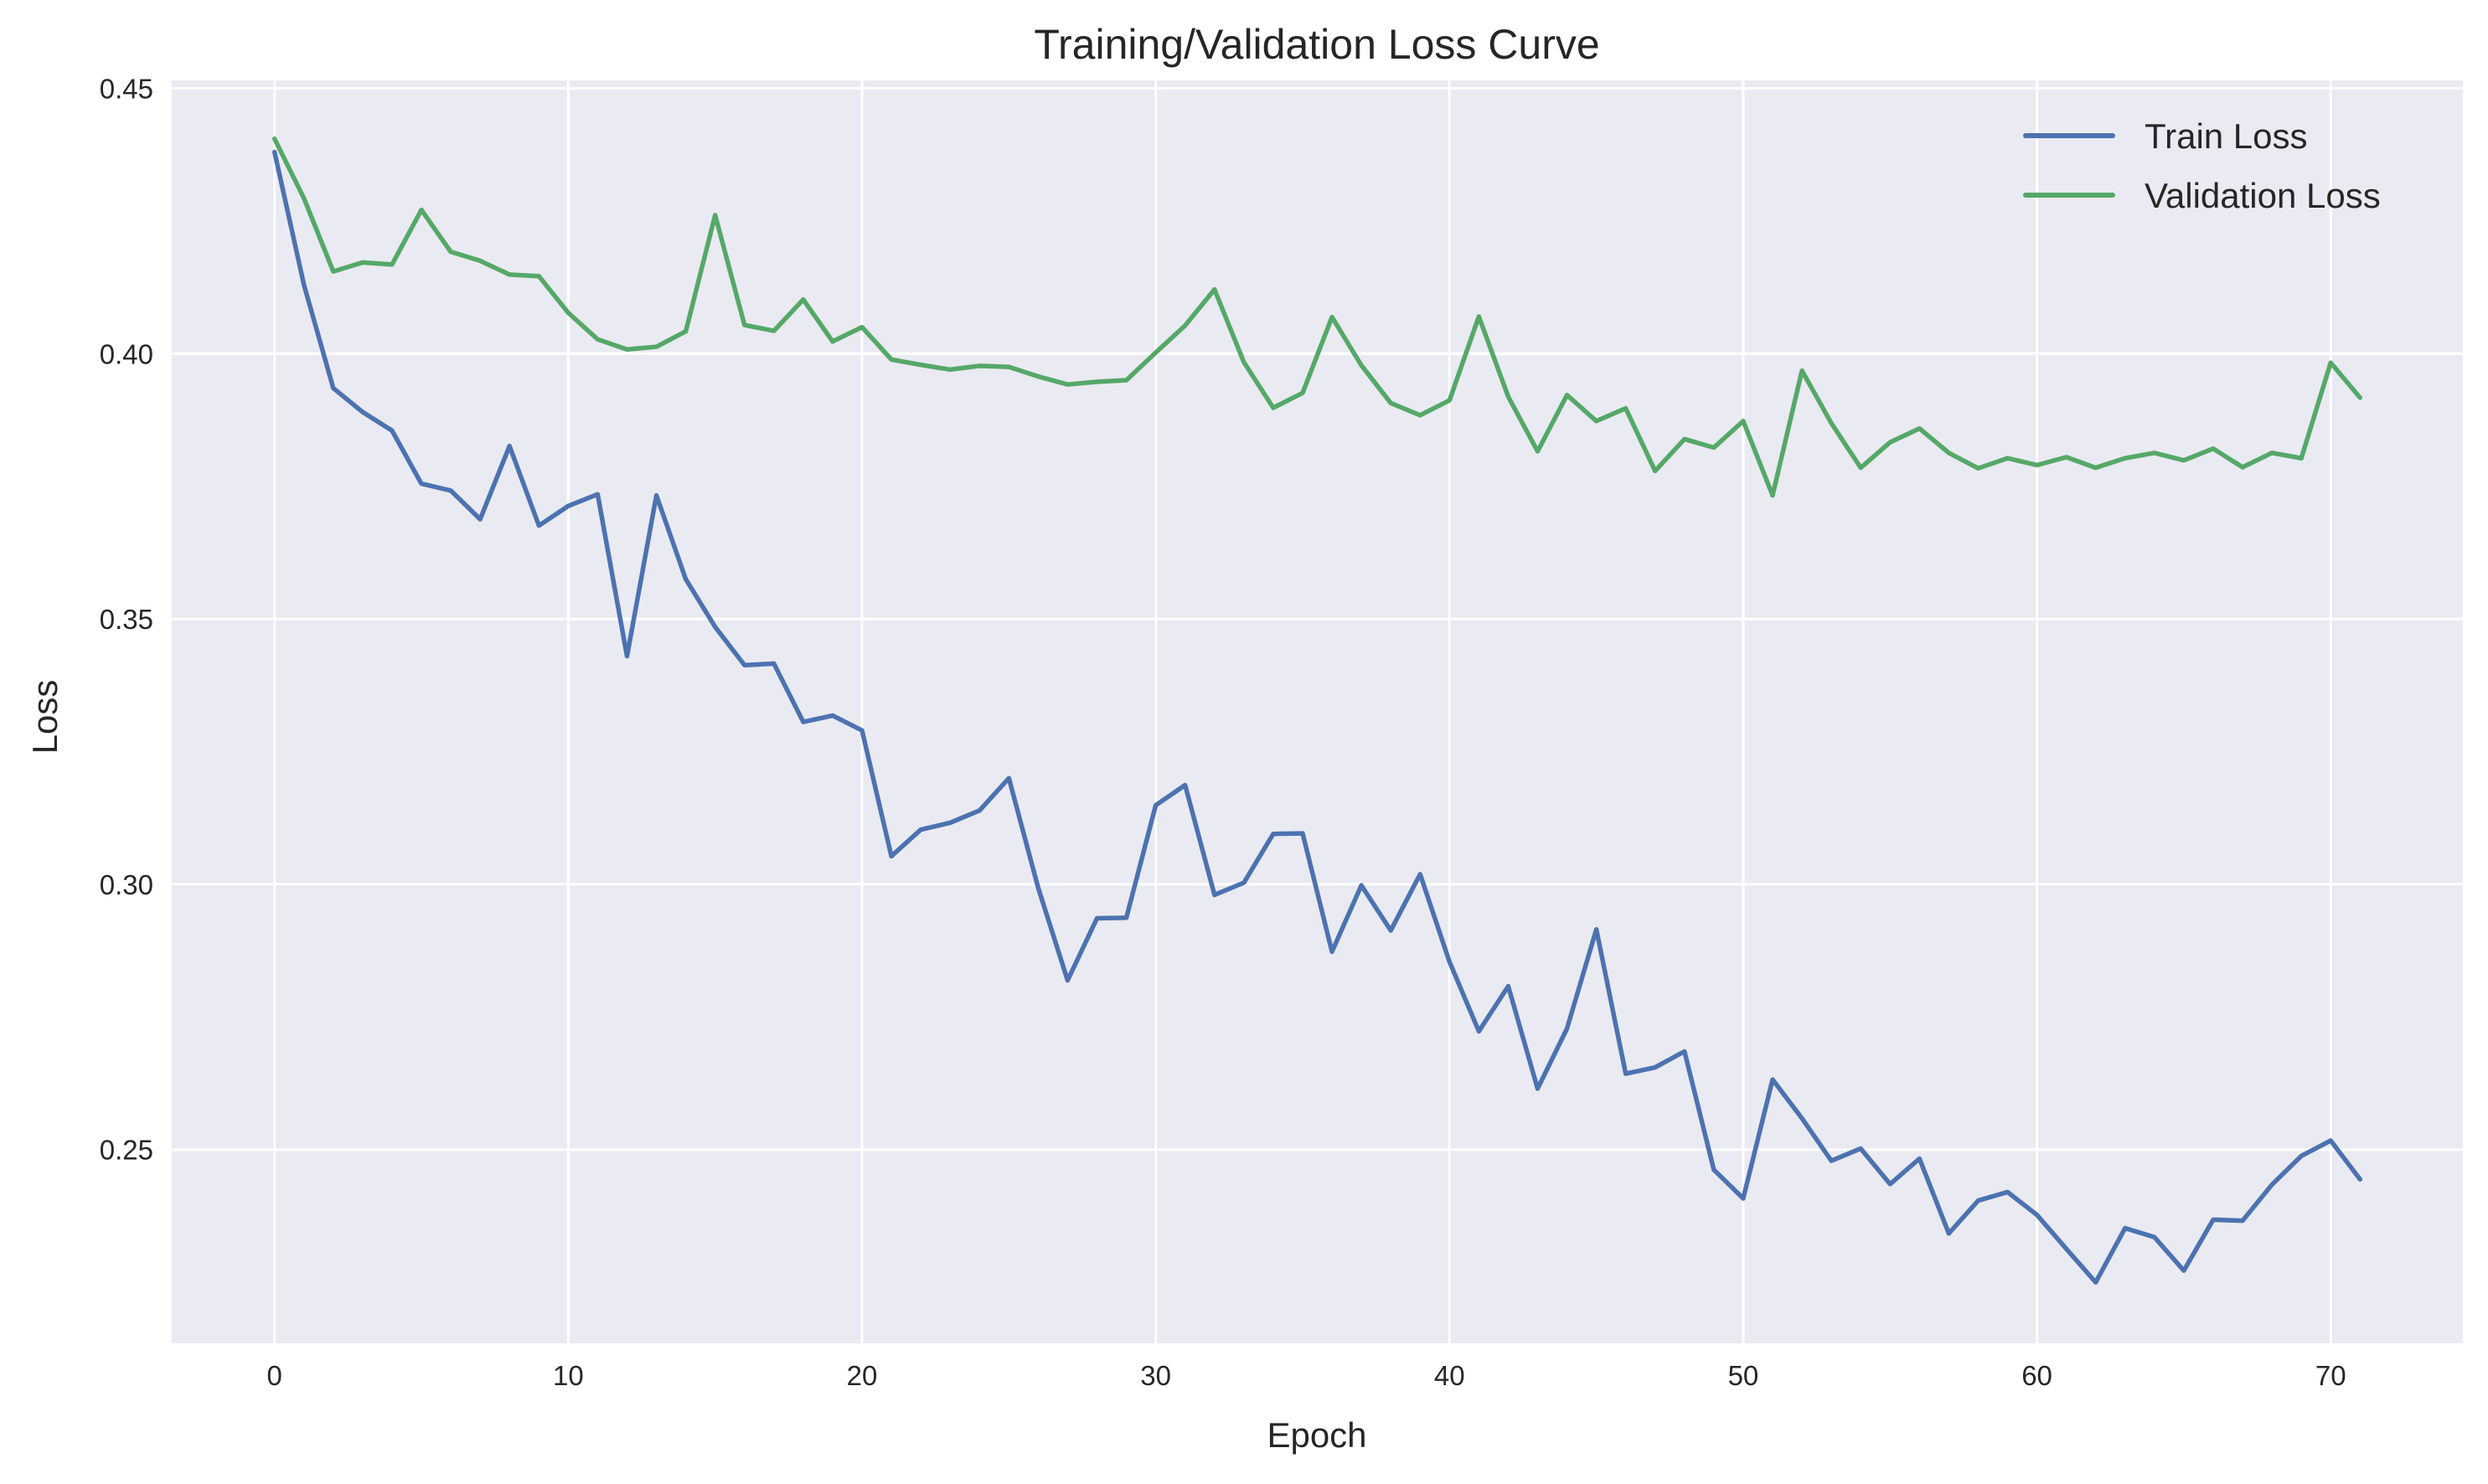 The width and height of the screenshot is (2488, 1484). What do you see at coordinates (1744, 1375) in the screenshot?
I see `x-tick-label: 50` at bounding box center [1744, 1375].